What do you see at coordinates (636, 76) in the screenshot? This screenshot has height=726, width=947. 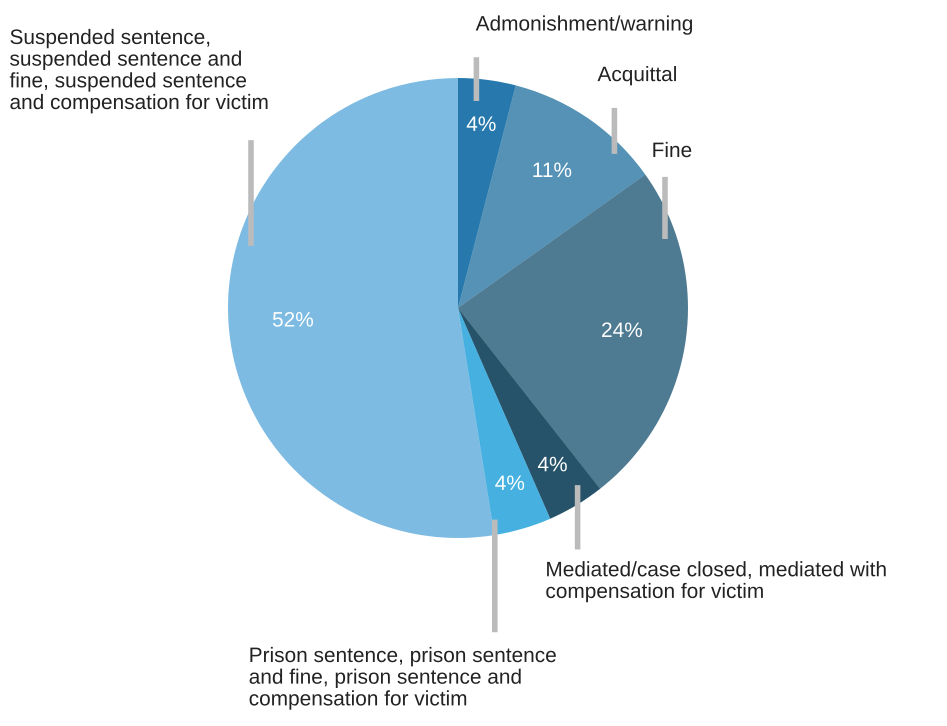 I see `slice-label: Acquittal` at bounding box center [636, 76].